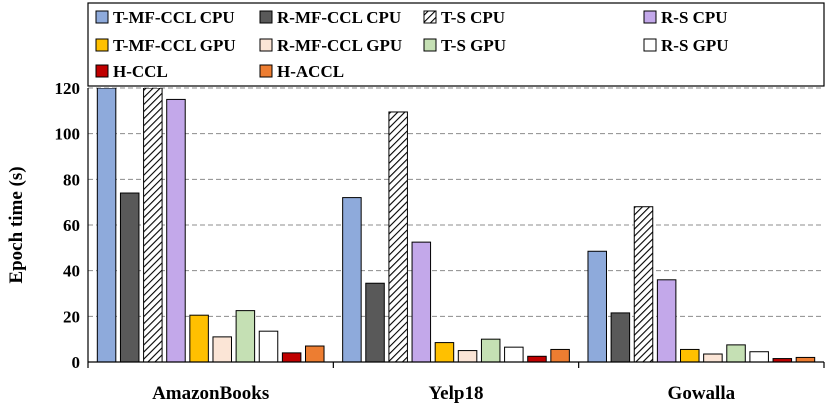  Describe the element at coordinates (129, 277) in the screenshot. I see `bar-r-mf-ccl-cpu-amazonbooks` at that location.